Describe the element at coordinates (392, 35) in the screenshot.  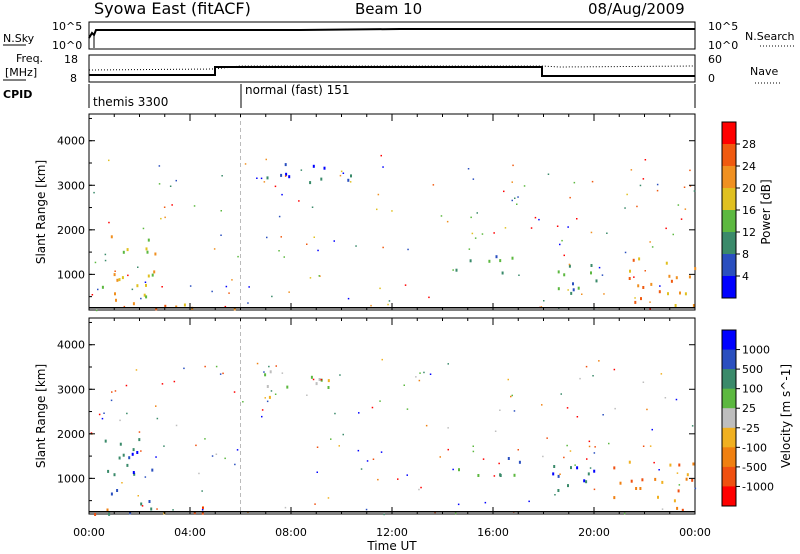
I see `nsky-frame` at that location.